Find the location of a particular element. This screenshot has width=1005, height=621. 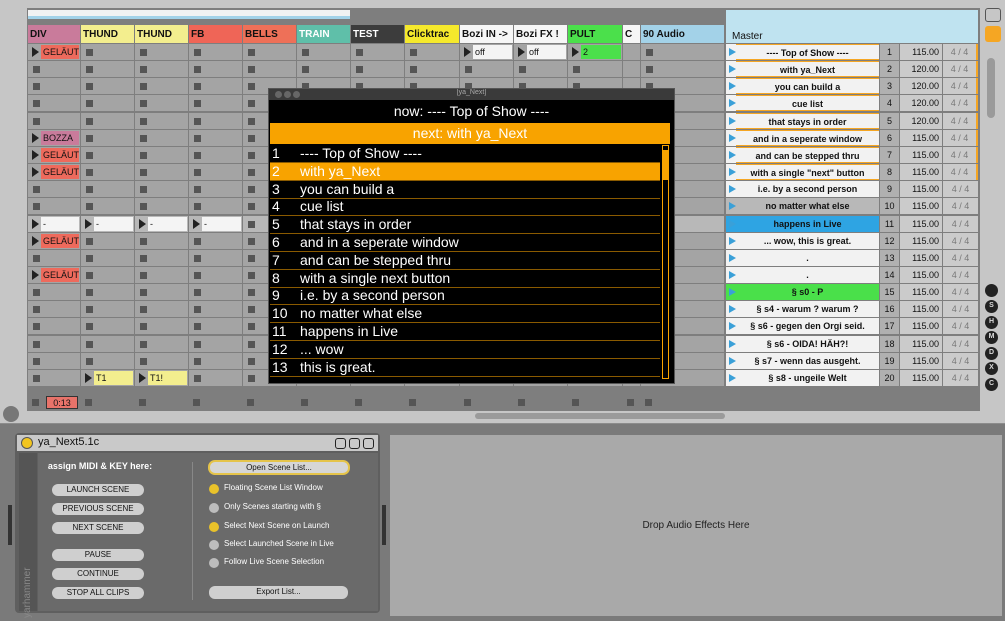

clip-slot: - is located at coordinates (161, 223).